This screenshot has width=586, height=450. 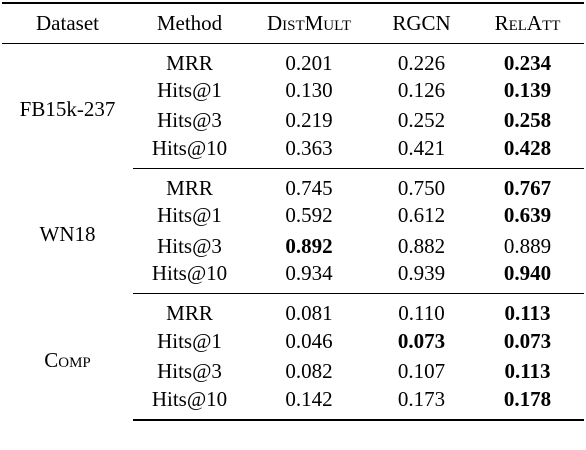 What do you see at coordinates (67, 359) in the screenshot?
I see `dataset-cell-comp: Comp` at bounding box center [67, 359].